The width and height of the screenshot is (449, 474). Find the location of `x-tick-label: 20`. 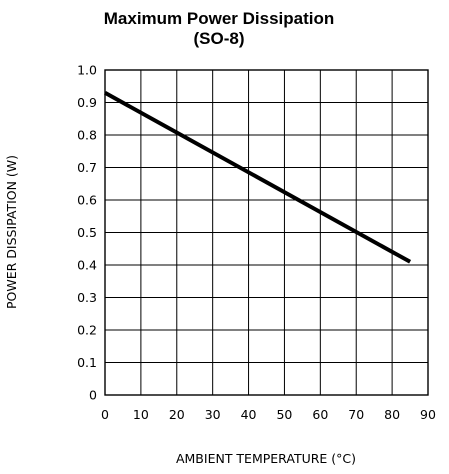

x-tick-label: 20 is located at coordinates (177, 414).